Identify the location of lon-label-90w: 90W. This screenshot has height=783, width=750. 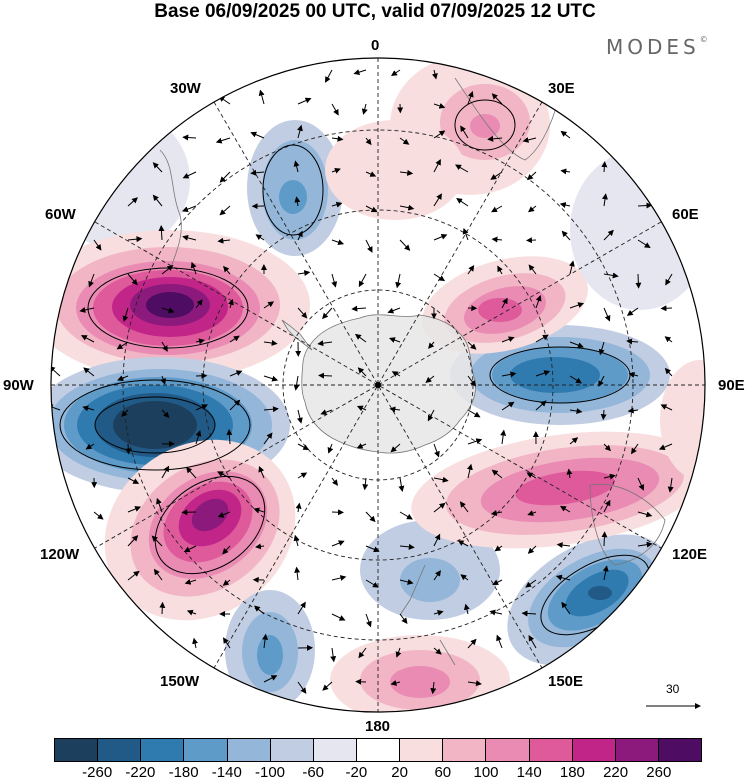
(18, 385).